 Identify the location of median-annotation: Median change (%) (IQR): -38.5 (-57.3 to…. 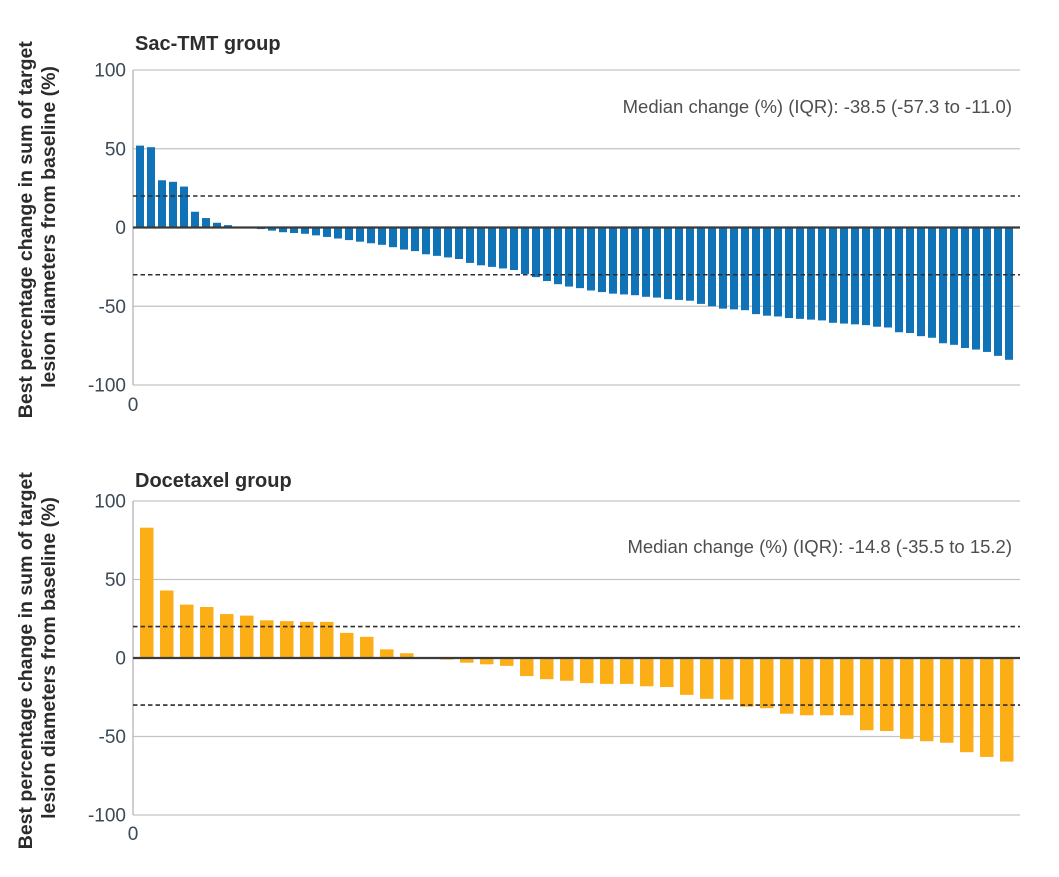
(817, 106).